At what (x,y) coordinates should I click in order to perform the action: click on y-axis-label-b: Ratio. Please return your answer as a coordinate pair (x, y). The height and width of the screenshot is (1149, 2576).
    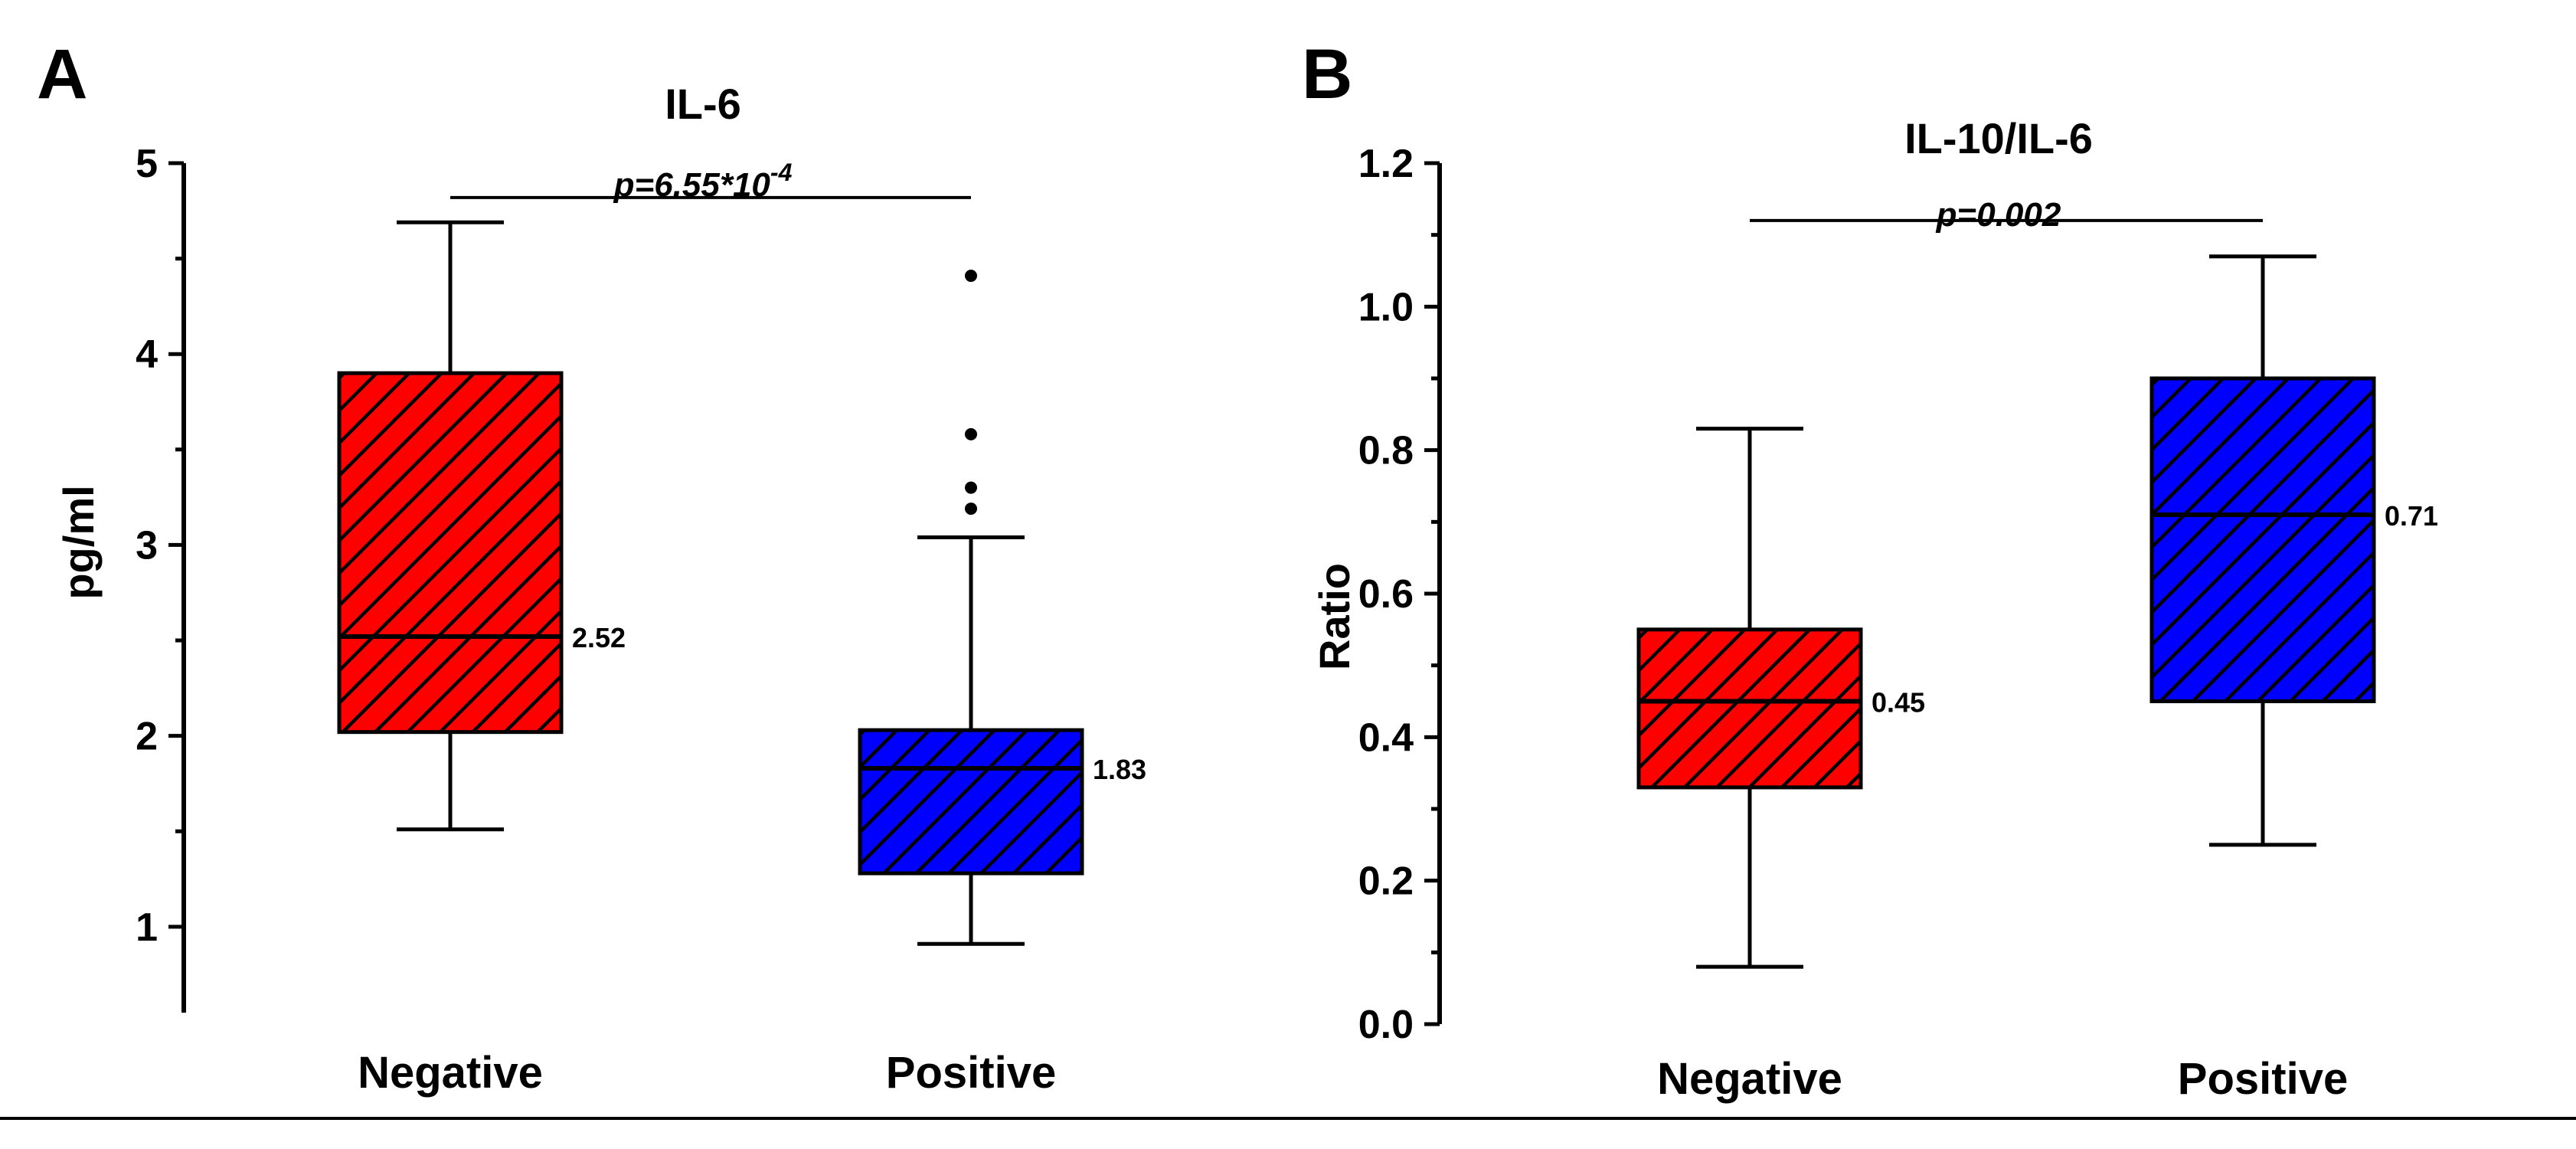
    Looking at the image, I should click on (1334, 616).